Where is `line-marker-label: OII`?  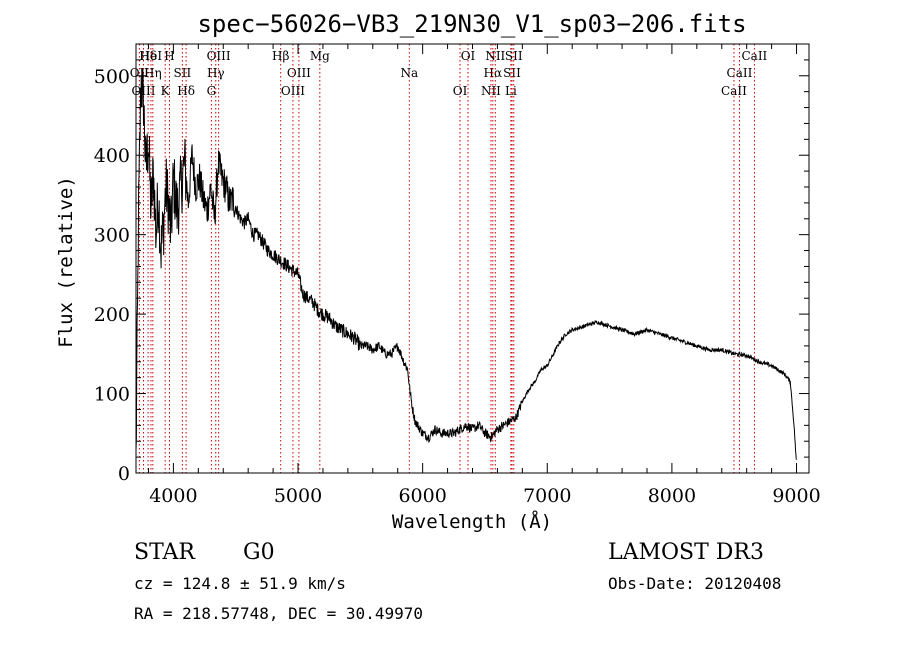
line-marker-label: OII is located at coordinates (140, 73).